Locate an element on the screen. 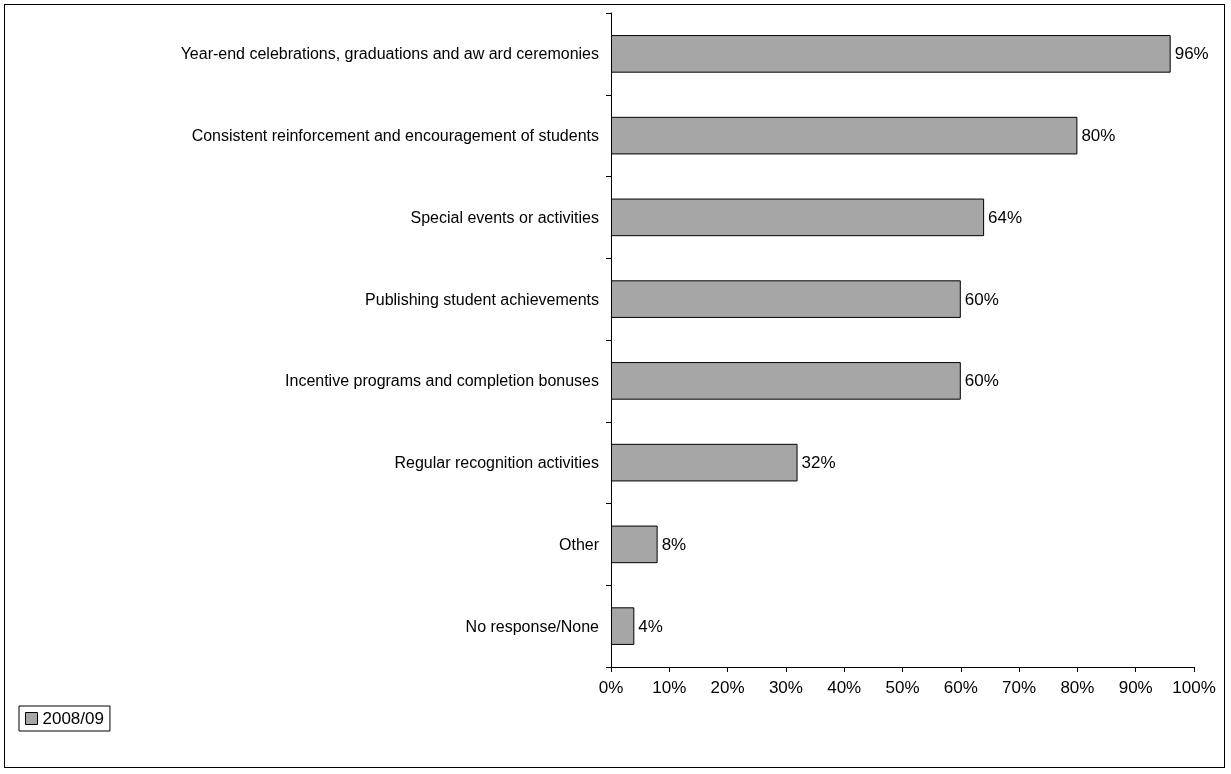 The image size is (1231, 774). x-tick-label: 60% is located at coordinates (960, 687).